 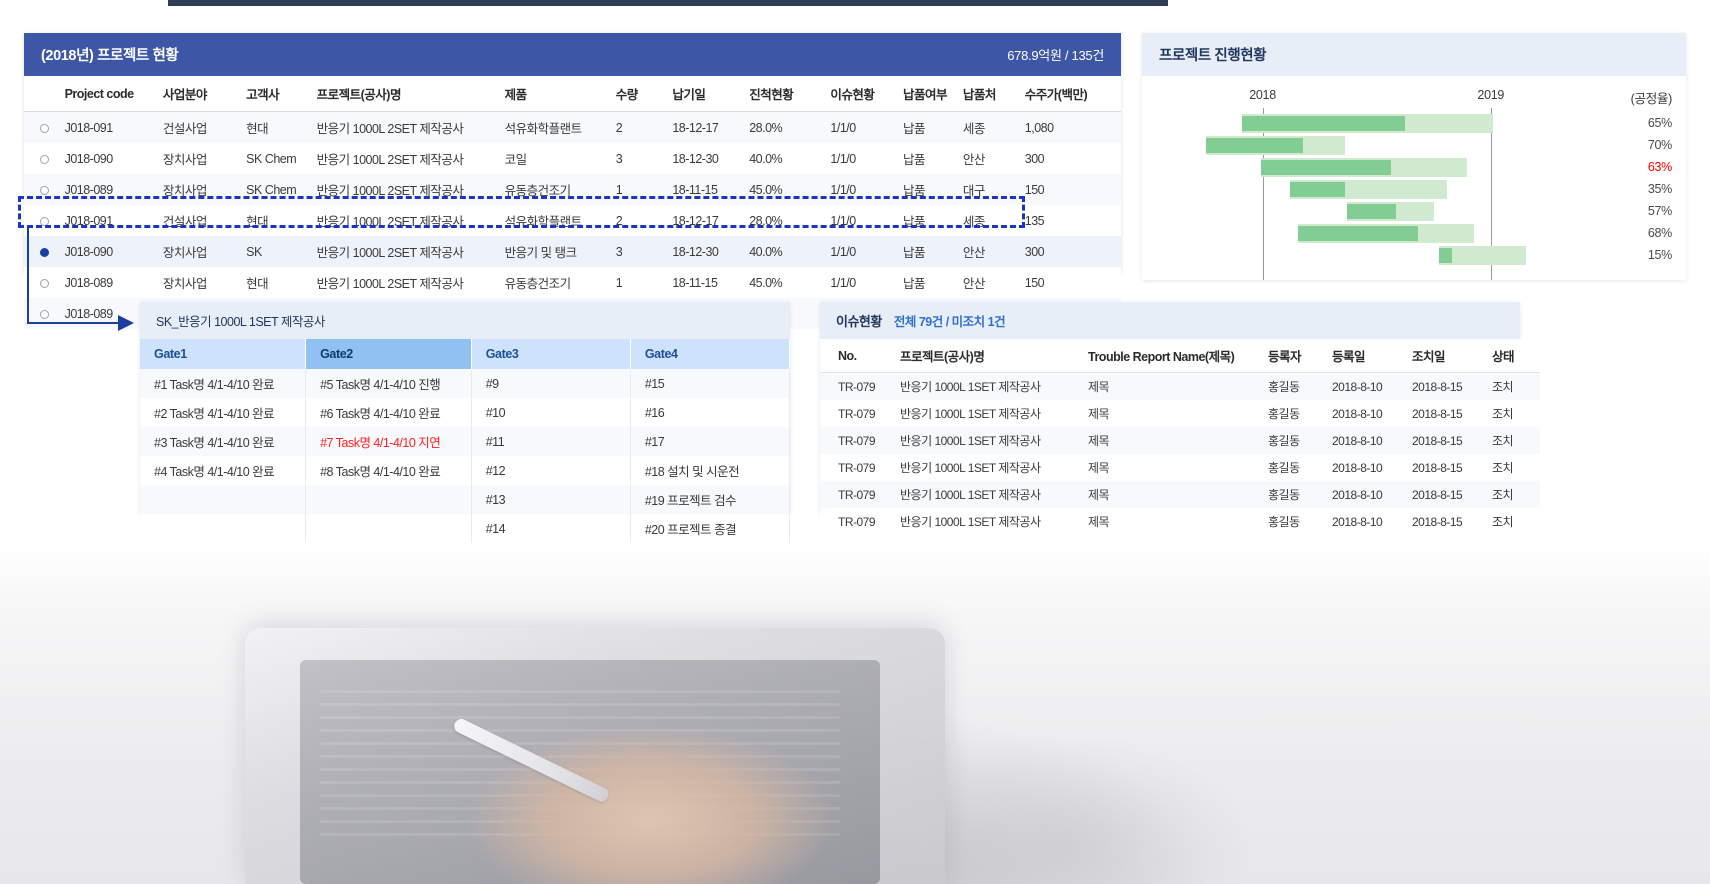 I want to click on gate-col-header-gate1: Gate1, so click(x=223, y=354).